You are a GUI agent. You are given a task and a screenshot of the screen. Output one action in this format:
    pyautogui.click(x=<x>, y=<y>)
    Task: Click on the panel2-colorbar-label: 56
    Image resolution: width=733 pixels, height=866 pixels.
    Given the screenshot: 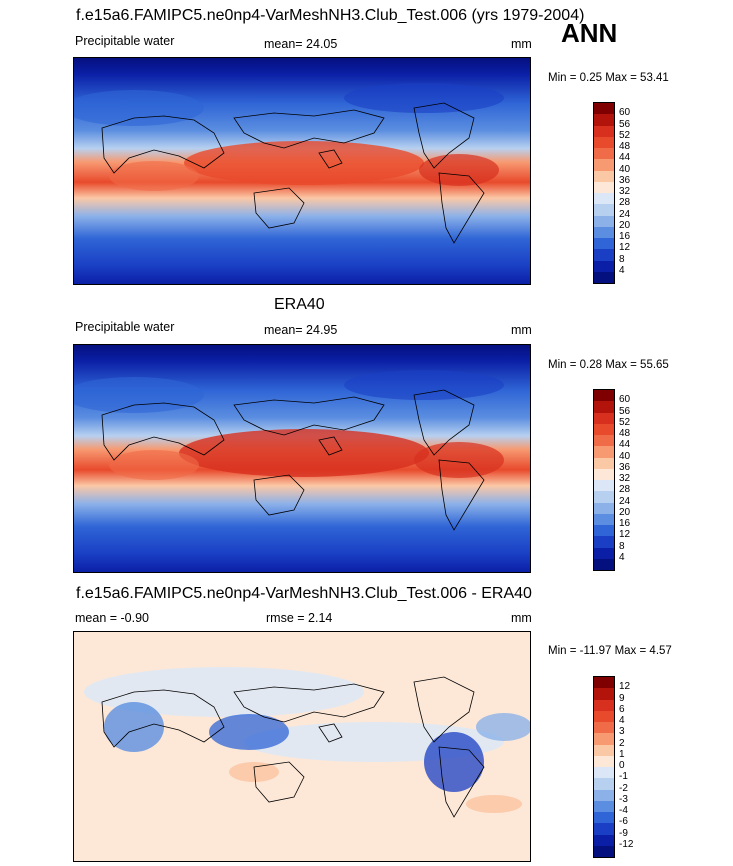 What is the action you would take?
    pyautogui.click(x=625, y=411)
    